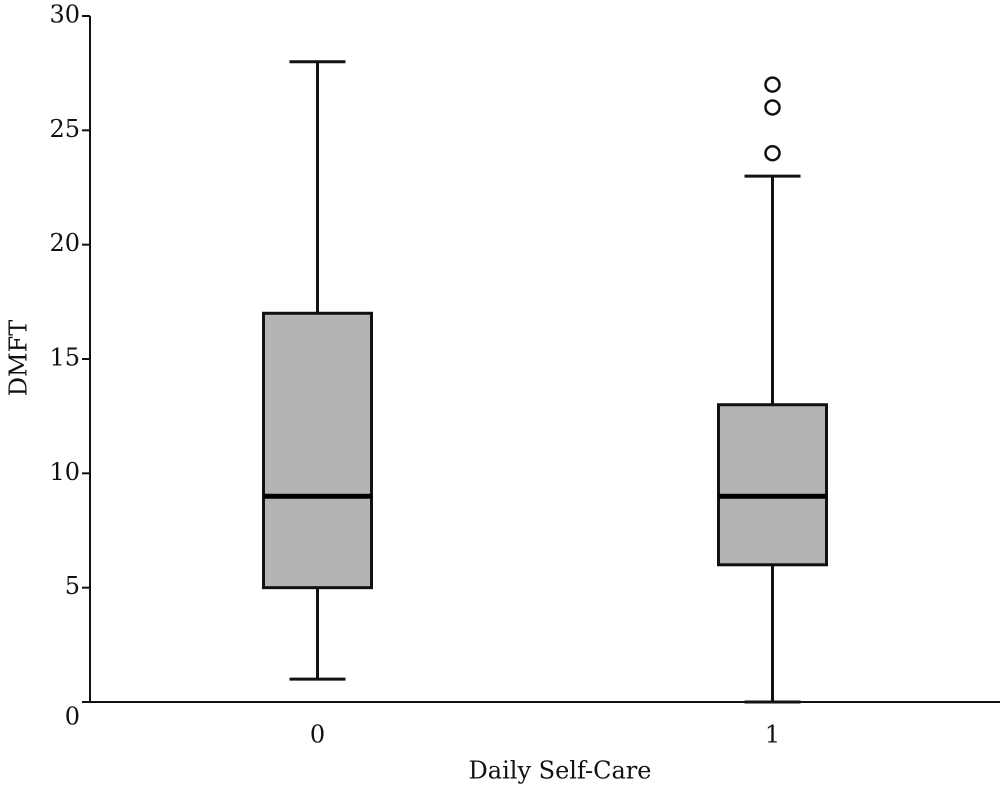 The width and height of the screenshot is (1000, 790). Describe the element at coordinates (64, 15) in the screenshot. I see `y-tick-label: 30` at that location.